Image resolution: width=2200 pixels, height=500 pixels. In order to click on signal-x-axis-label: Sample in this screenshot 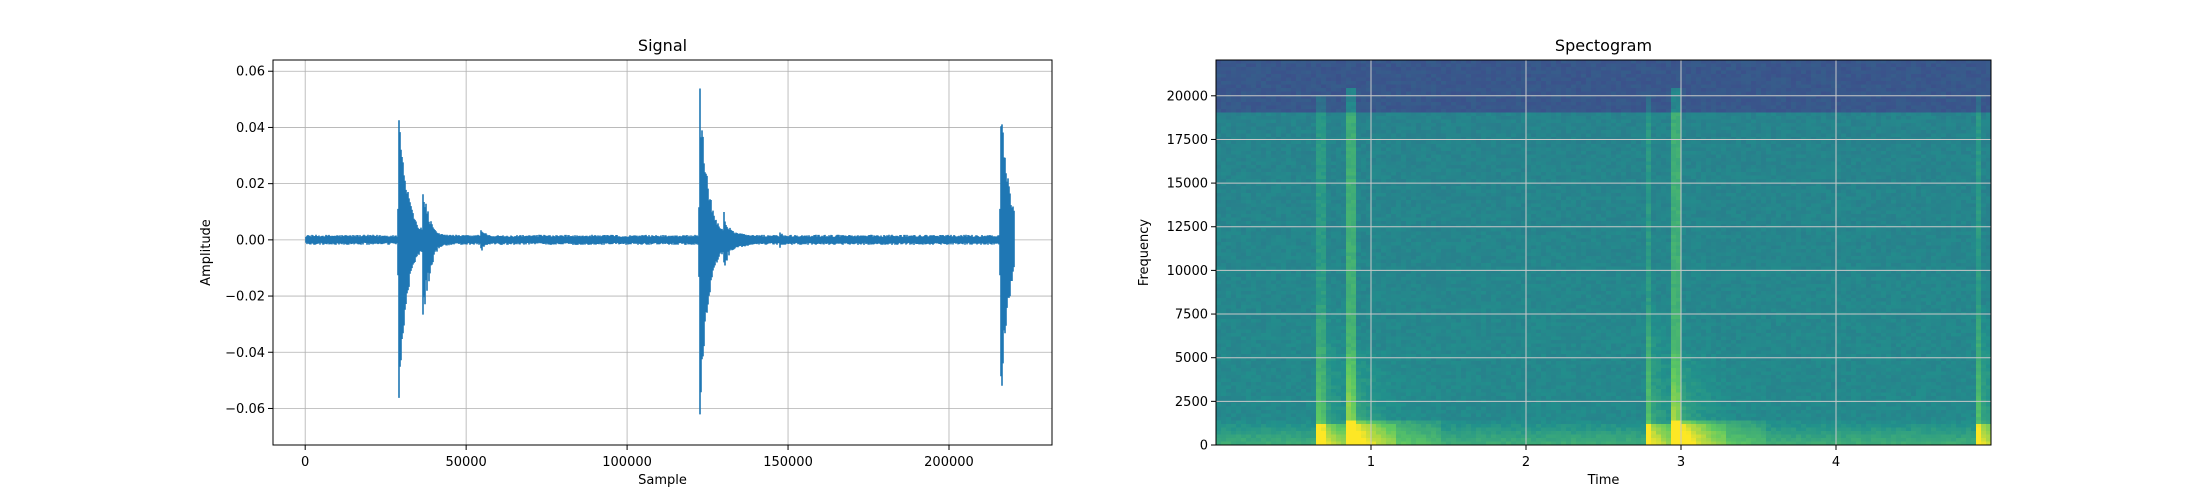, I will do `click(662, 480)`.